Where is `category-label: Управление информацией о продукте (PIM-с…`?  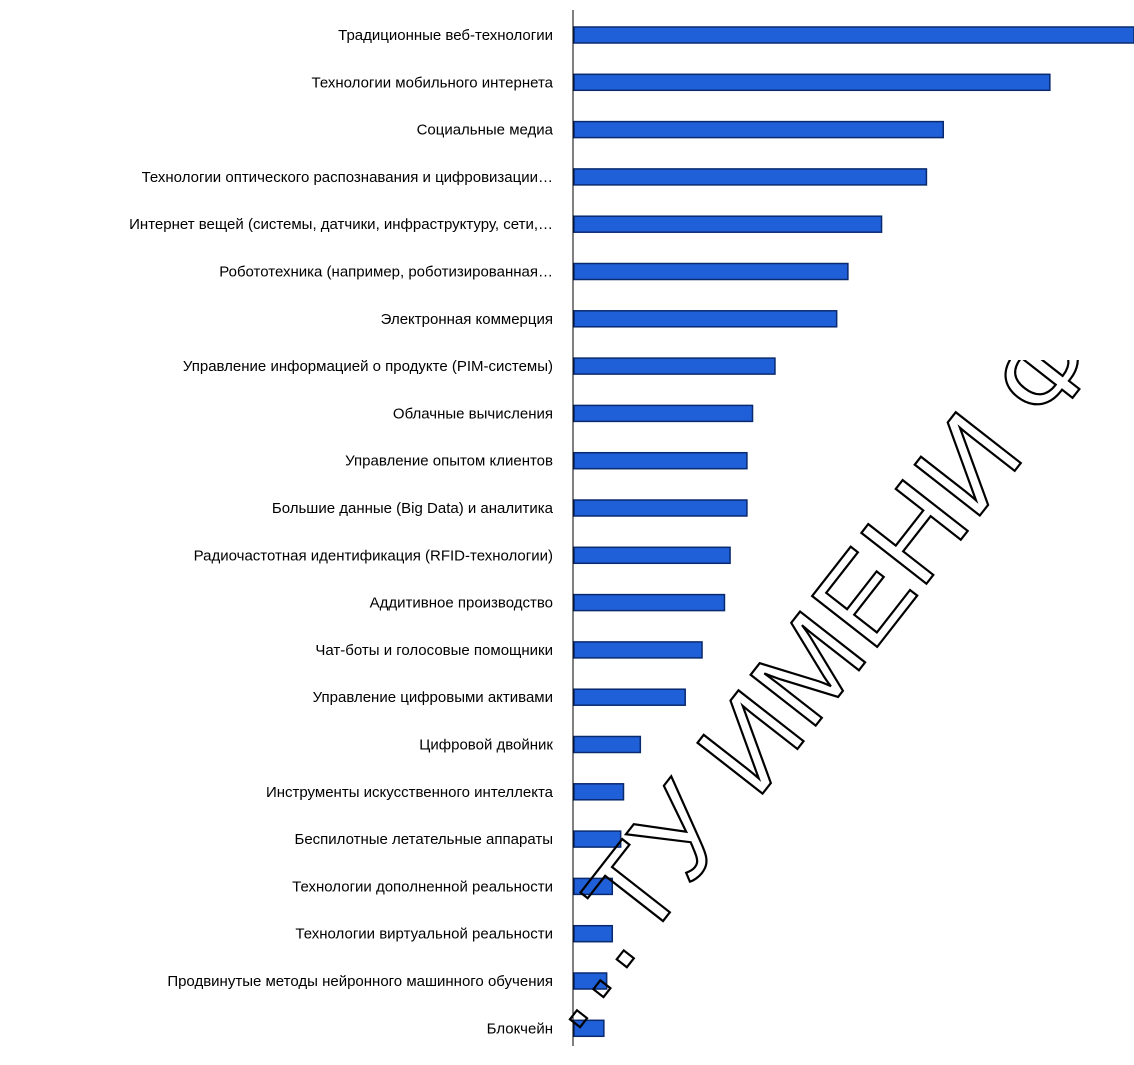 category-label: Управление информацией о продукте (PIM-с… is located at coordinates (368, 366).